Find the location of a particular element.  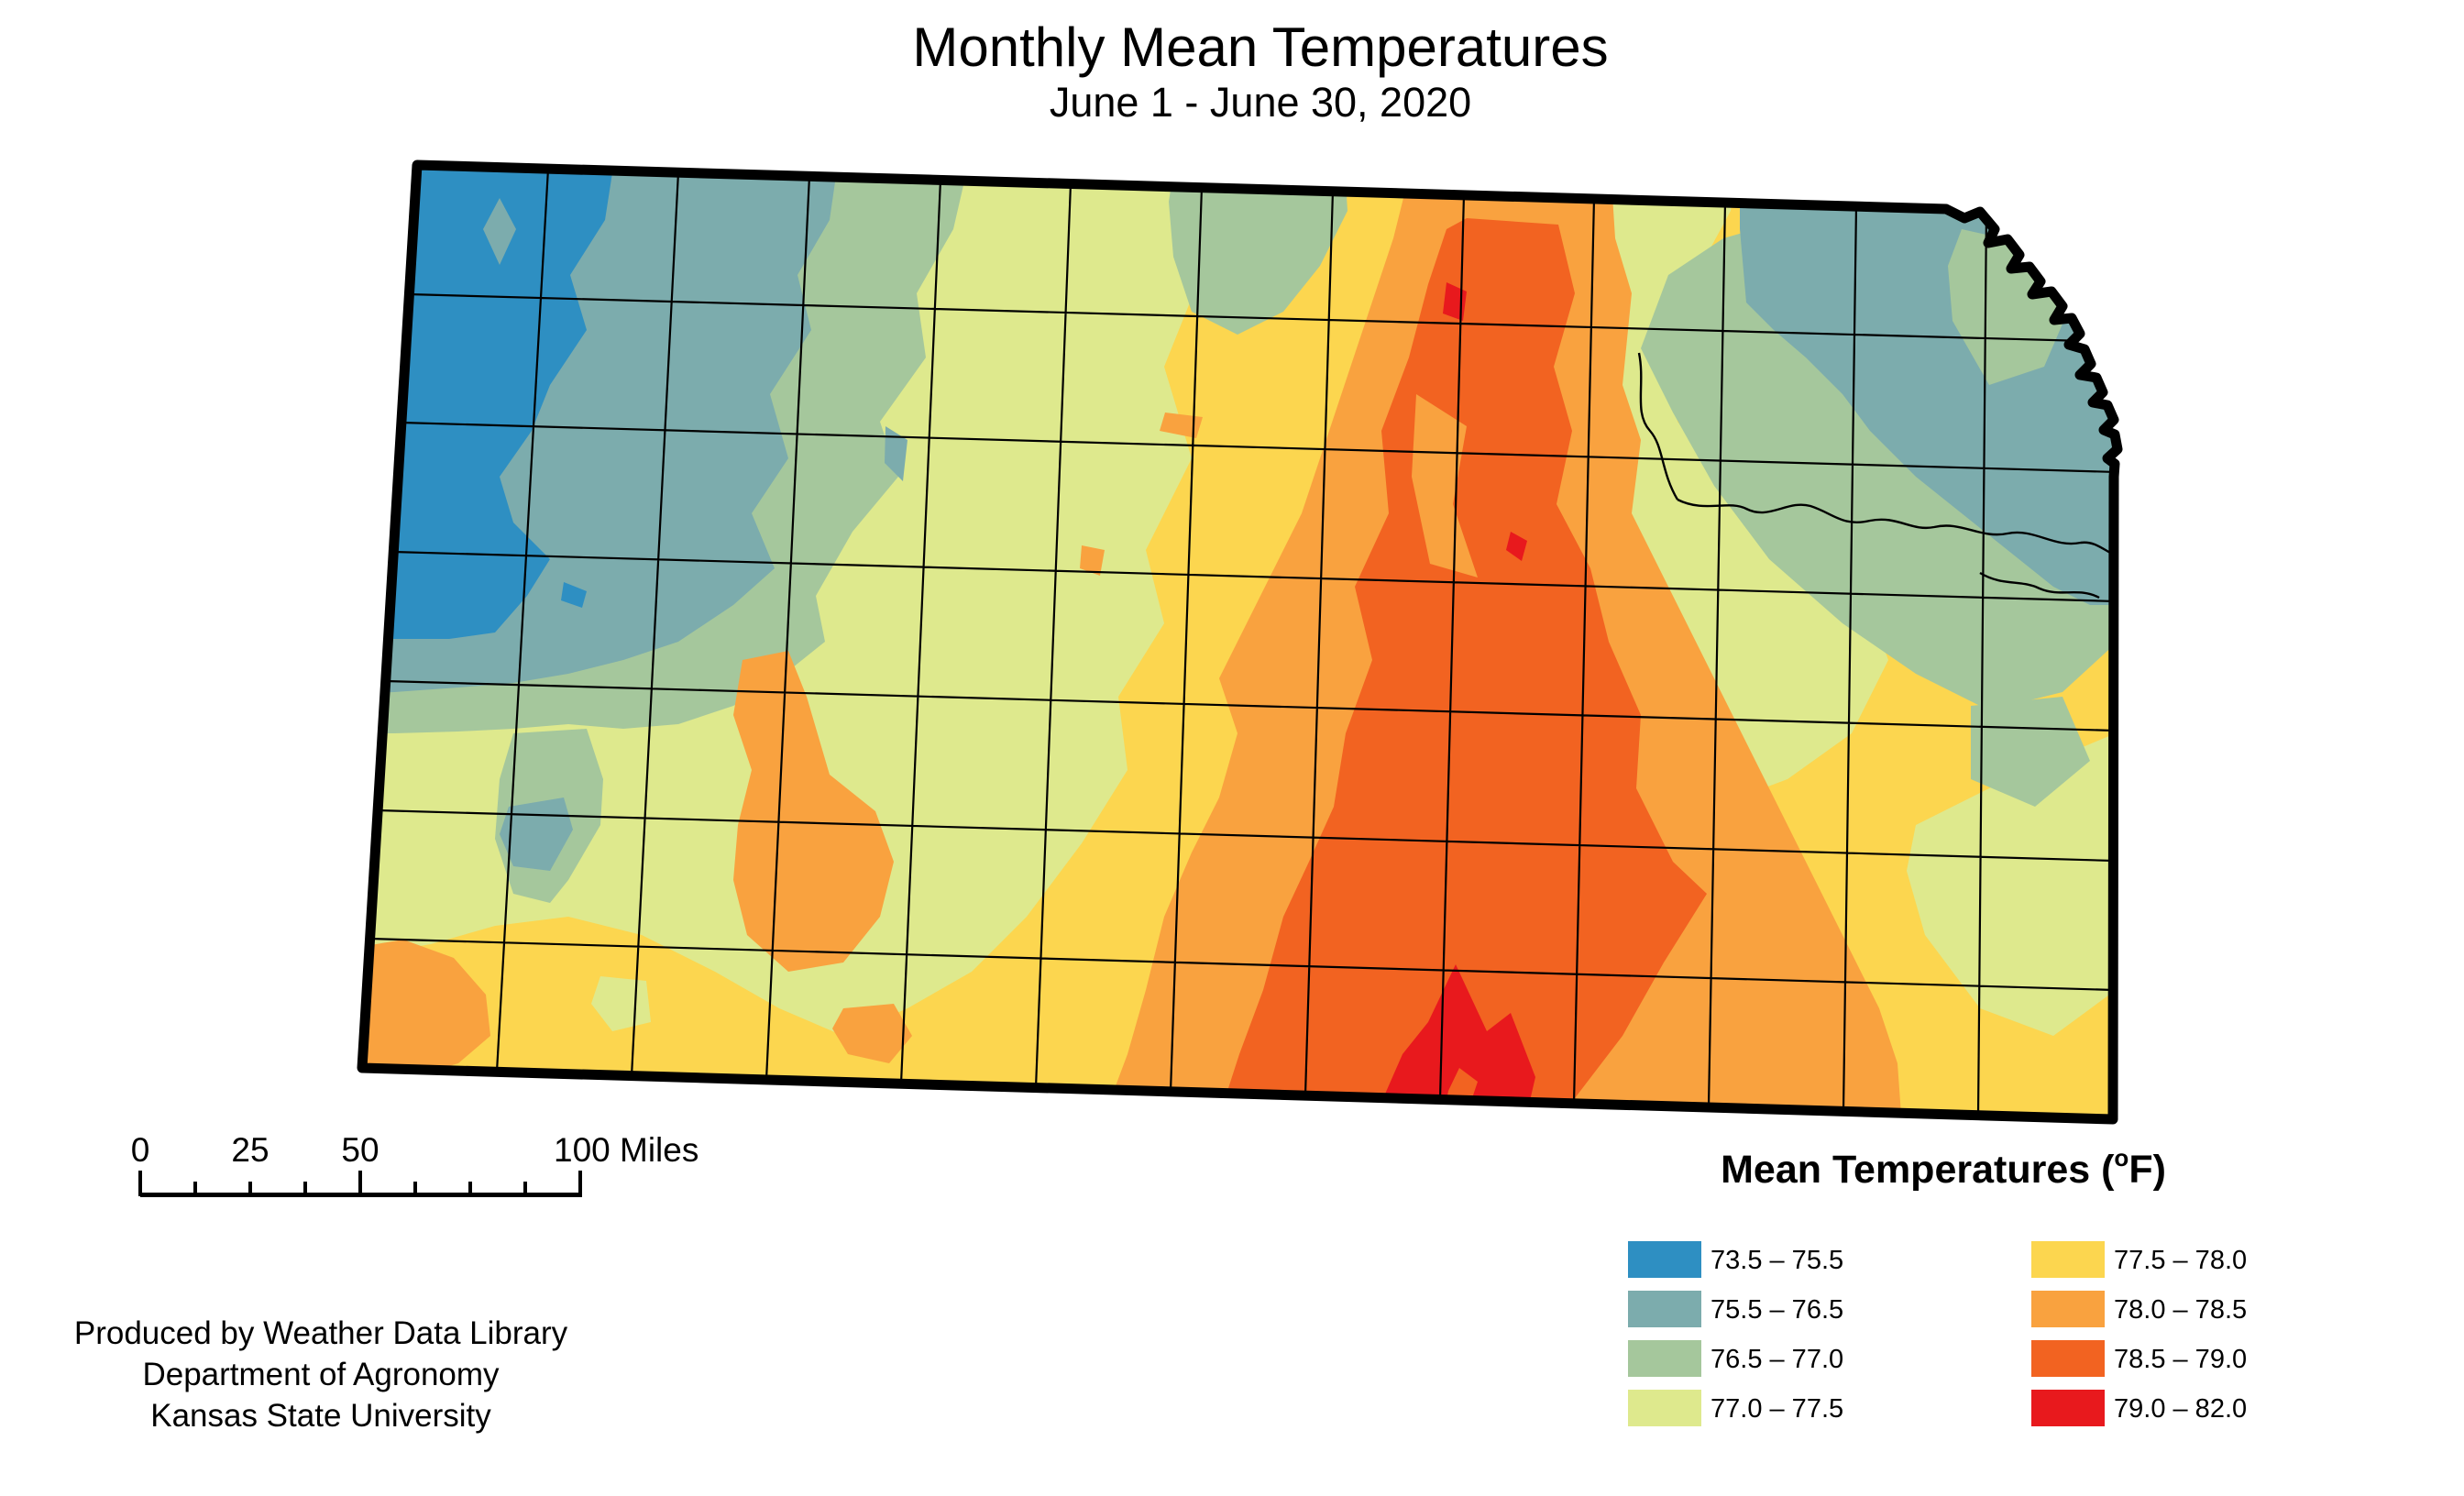

region-teal-diamond-in-blue is located at coordinates (499, 231).